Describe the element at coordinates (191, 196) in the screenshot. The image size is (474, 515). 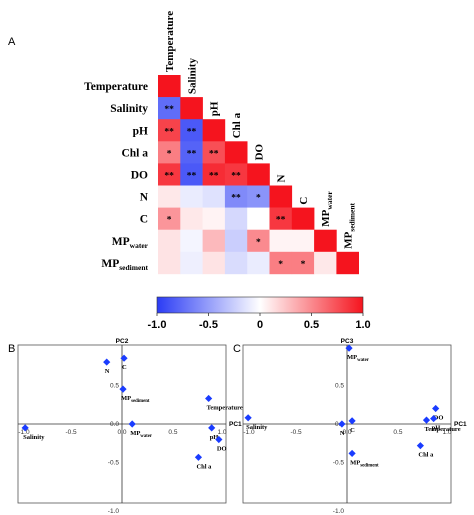
I see `heatmap-cell-r5-c1` at that location.